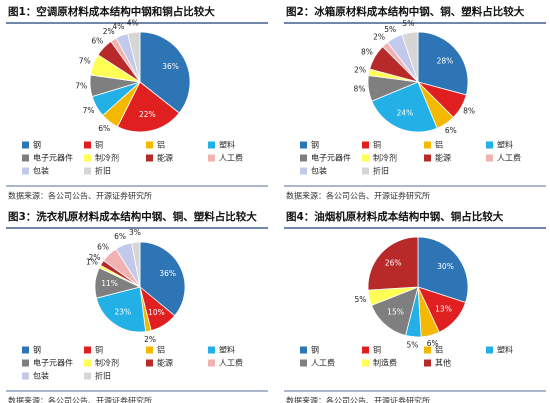 Image resolution: width=550 pixels, height=403 pixels. Describe the element at coordinates (135, 232) in the screenshot. I see `slice-label: 3%` at that location.